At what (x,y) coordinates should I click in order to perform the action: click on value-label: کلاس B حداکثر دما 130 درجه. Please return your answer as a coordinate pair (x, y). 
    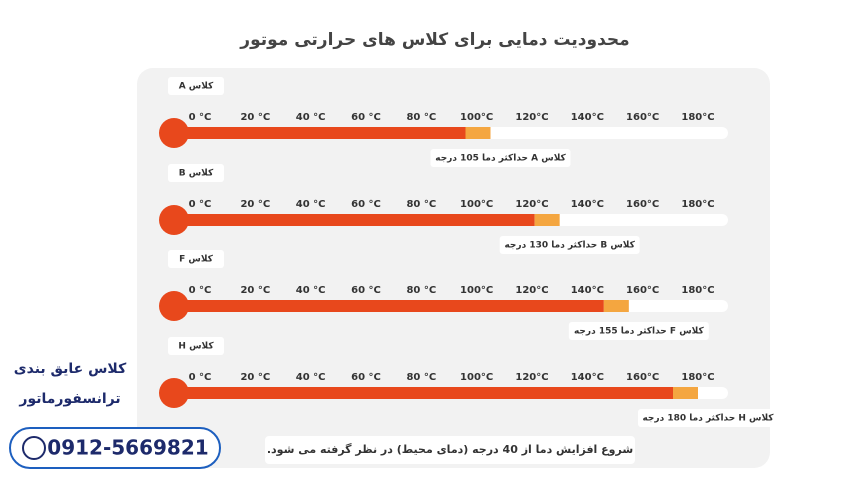
    Looking at the image, I should click on (569, 246).